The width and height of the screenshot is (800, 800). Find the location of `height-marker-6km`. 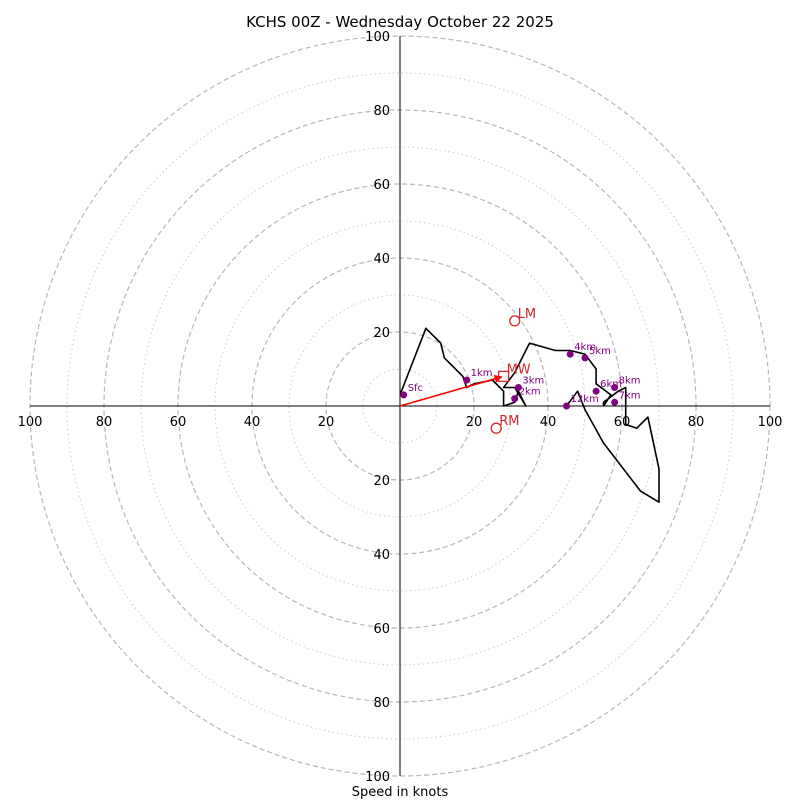

height-marker-6km is located at coordinates (596, 391).